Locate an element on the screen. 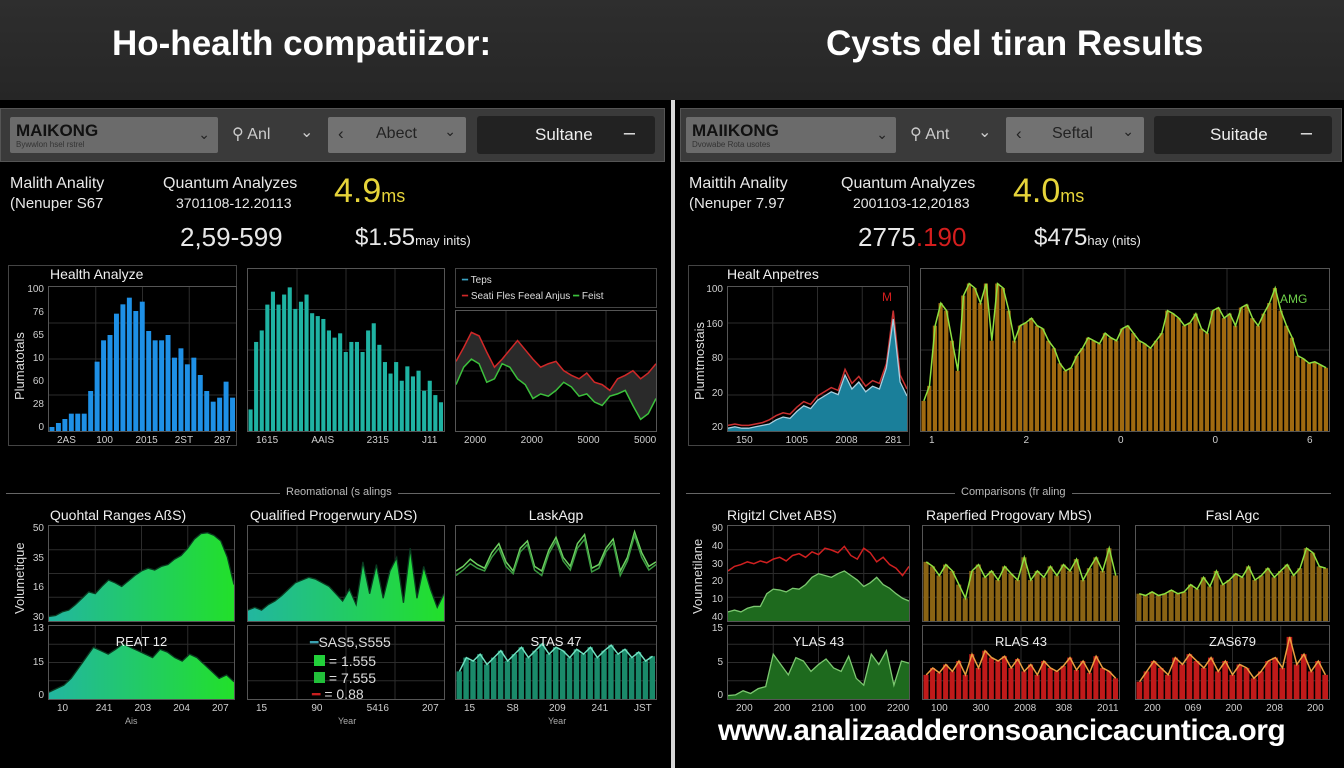 Image resolution: width=1344 pixels, height=768 pixels. stat-name: Maittih Anality is located at coordinates (738, 183).